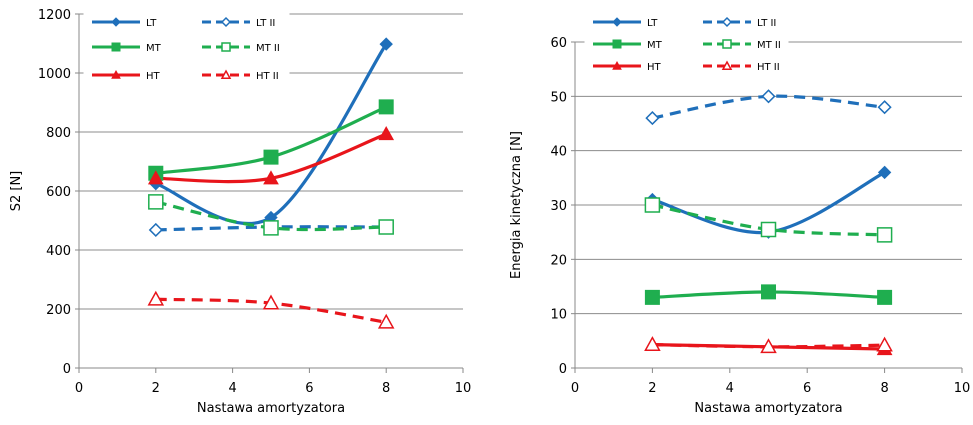  Describe the element at coordinates (558, 43) in the screenshot. I see `y-tick-label: 60` at that location.